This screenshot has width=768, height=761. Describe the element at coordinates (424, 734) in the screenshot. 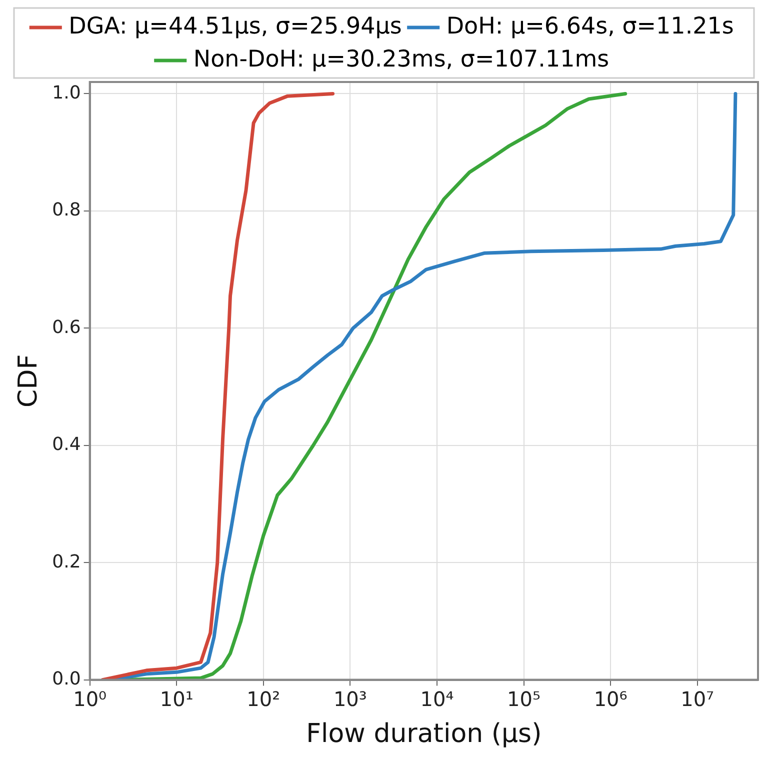

I see `x-axis-title: Flow duration (μs)` at that location.